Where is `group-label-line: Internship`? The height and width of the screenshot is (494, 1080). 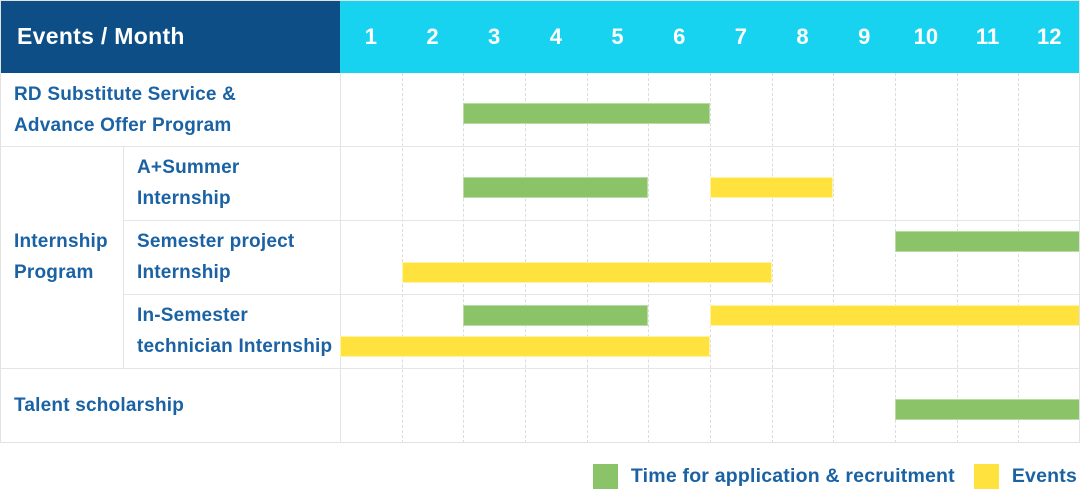 group-label-line: Internship is located at coordinates (61, 241).